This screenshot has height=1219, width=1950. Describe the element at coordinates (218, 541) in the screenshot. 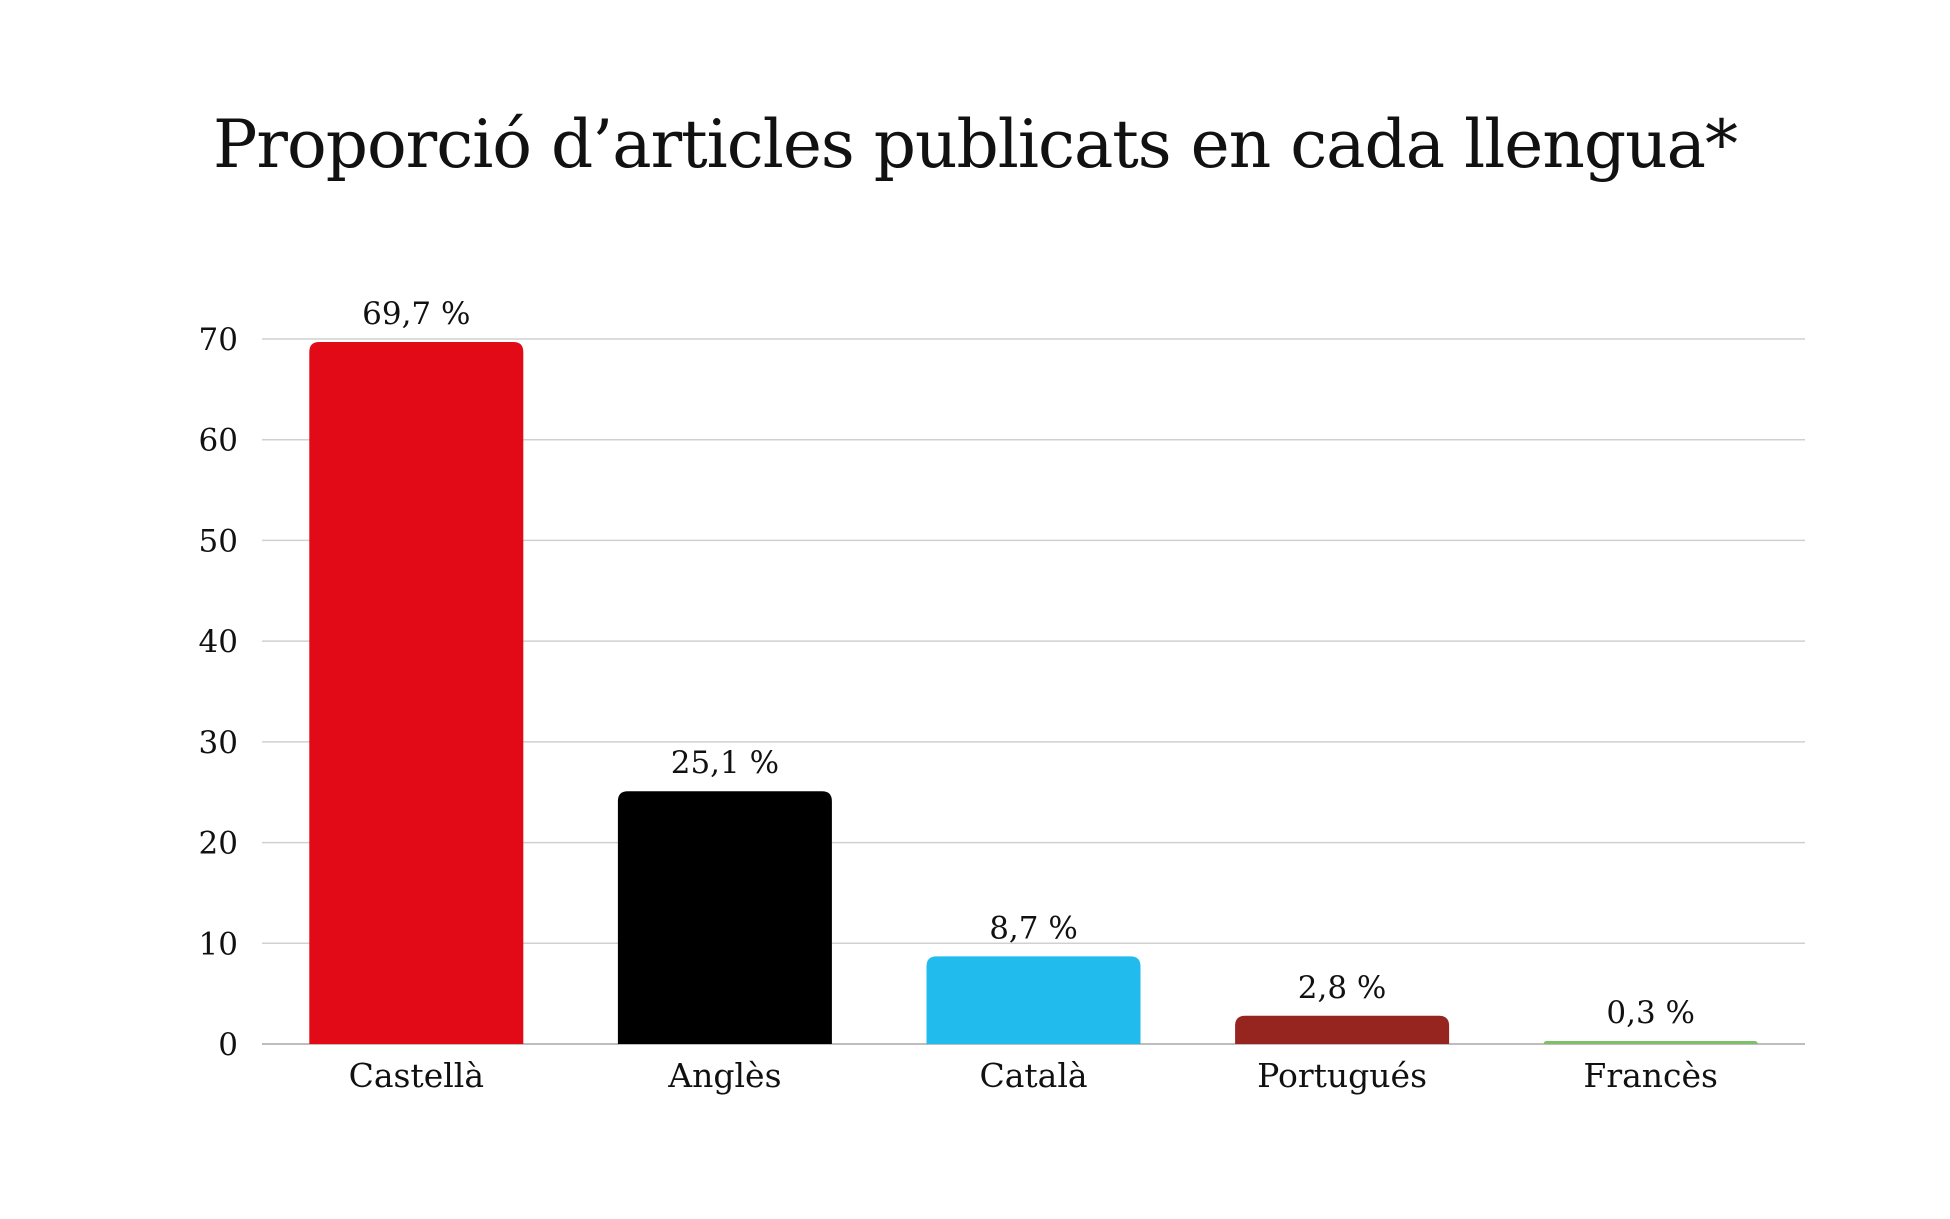

I see `y-tick-label: 50` at that location.